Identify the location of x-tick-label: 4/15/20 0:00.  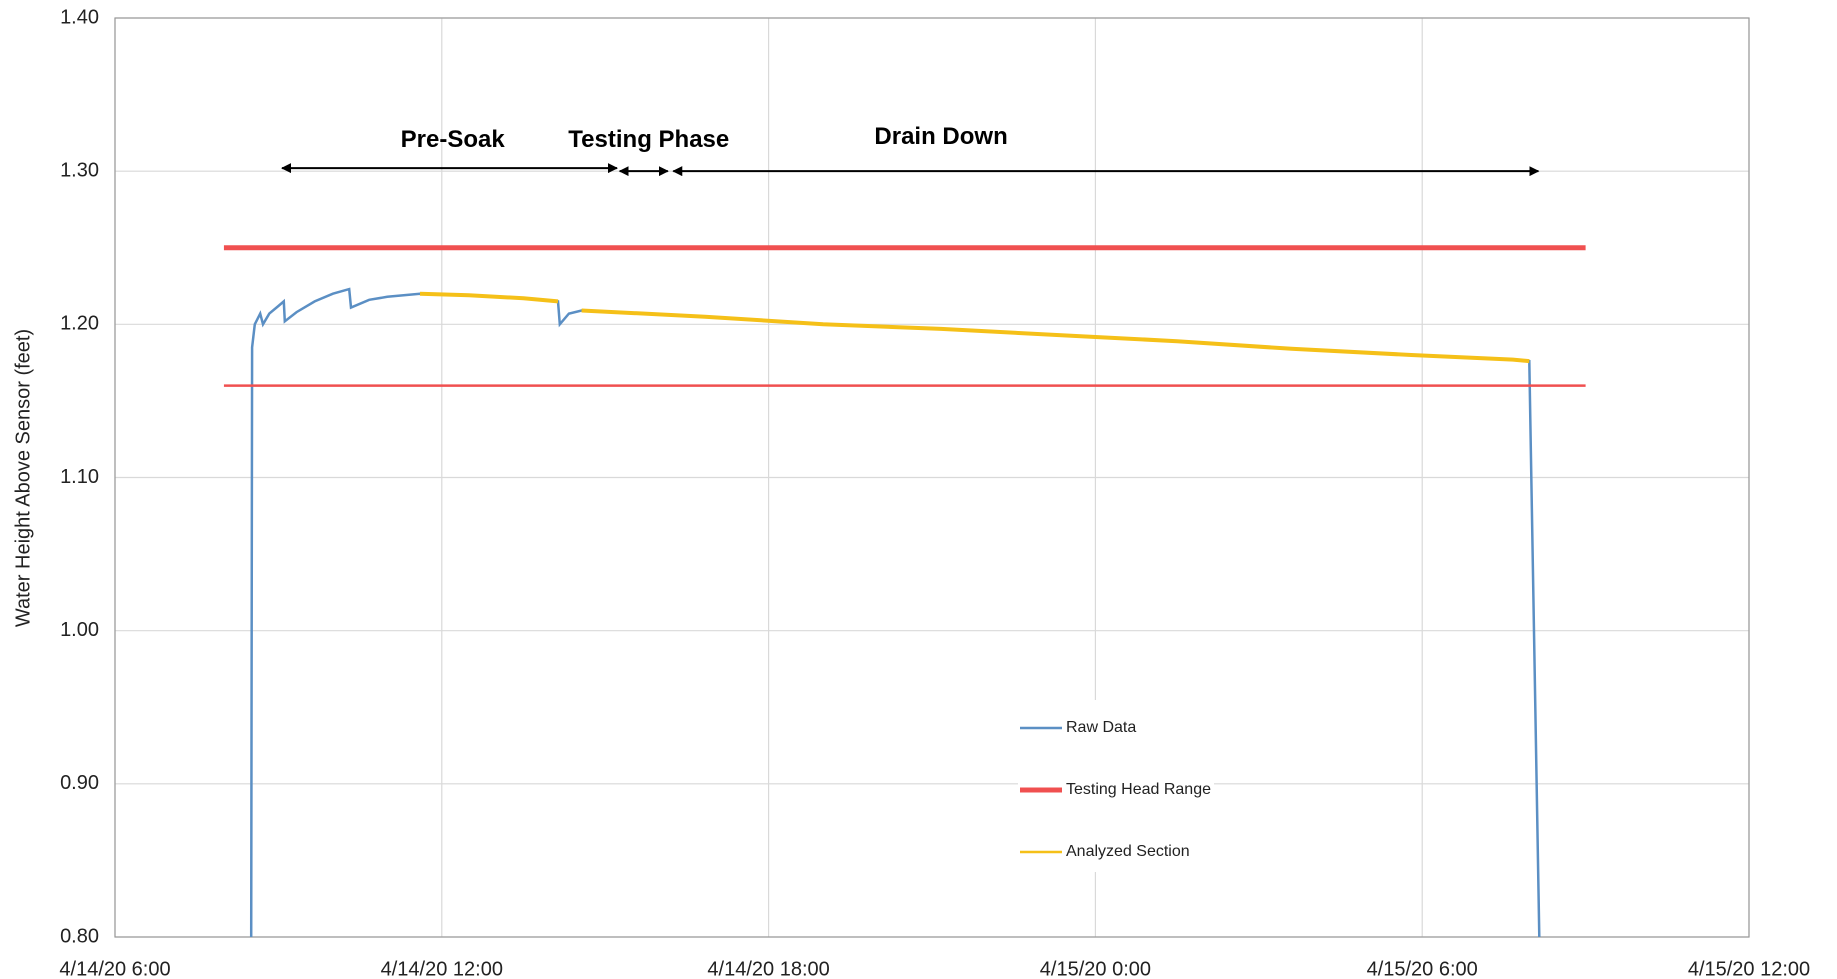
(1095, 968).